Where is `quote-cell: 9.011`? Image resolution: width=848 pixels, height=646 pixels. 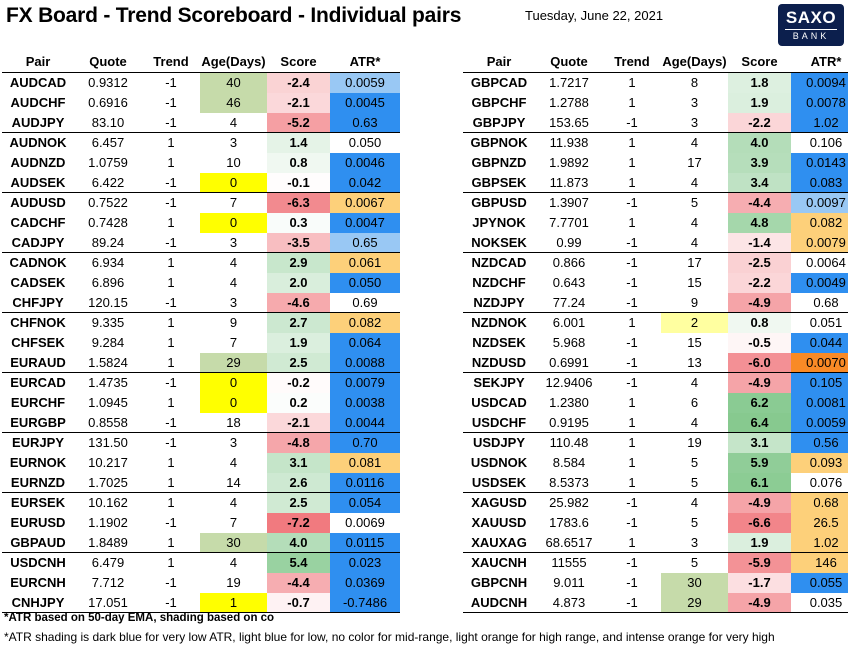
quote-cell: 9.011 is located at coordinates (569, 582).